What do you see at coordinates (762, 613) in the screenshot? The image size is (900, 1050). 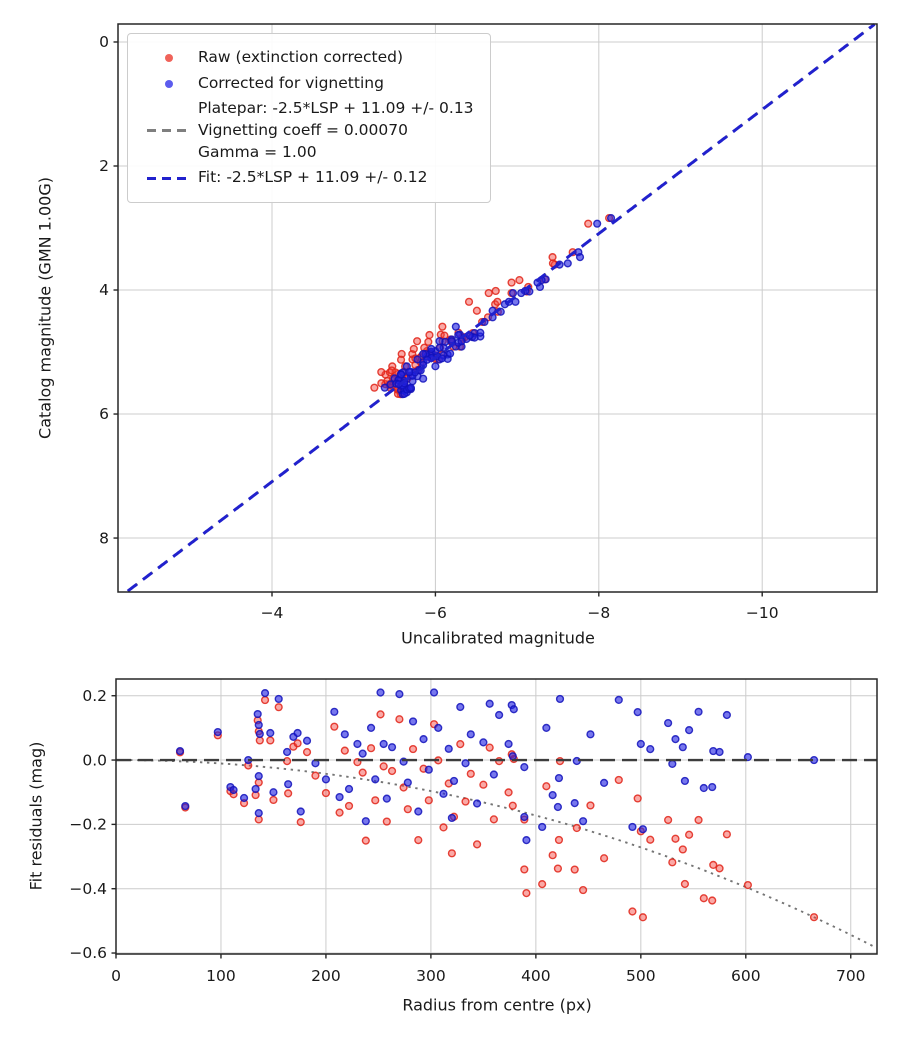 I see `top-plot-xtick-label: −10` at bounding box center [762, 613].